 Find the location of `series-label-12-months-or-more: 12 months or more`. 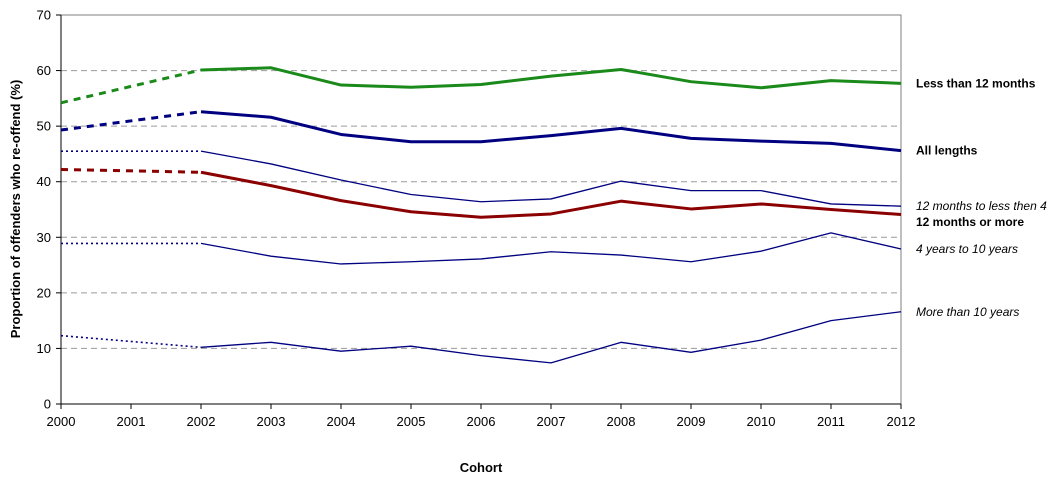

series-label-12-months-or-more: 12 months or more is located at coordinates (970, 222).